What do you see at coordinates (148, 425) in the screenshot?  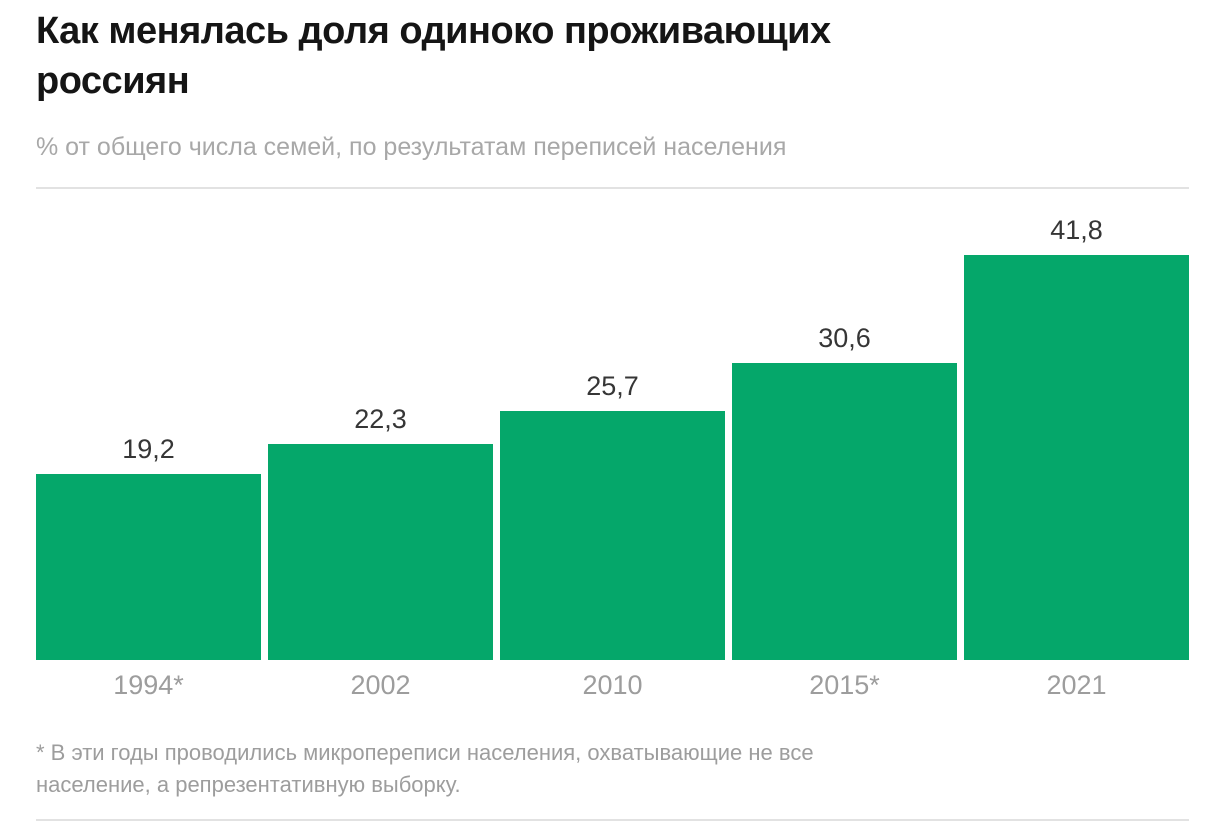 I see `bar-column: 19,2` at bounding box center [148, 425].